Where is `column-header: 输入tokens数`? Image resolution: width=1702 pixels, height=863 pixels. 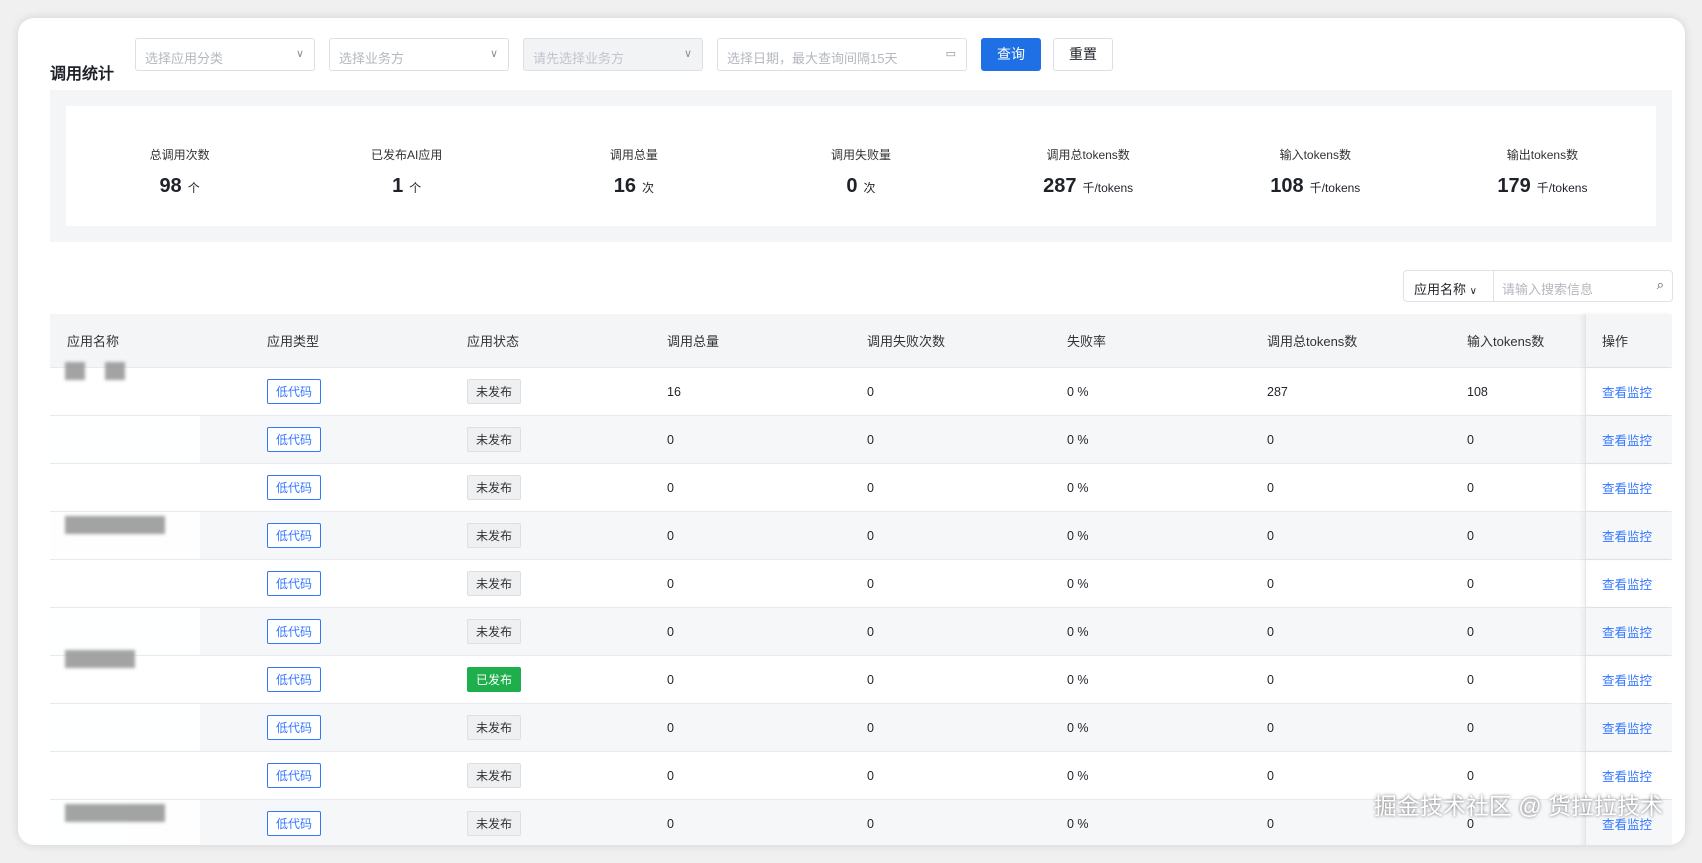
column-header: 输入tokens数 is located at coordinates (1506, 341).